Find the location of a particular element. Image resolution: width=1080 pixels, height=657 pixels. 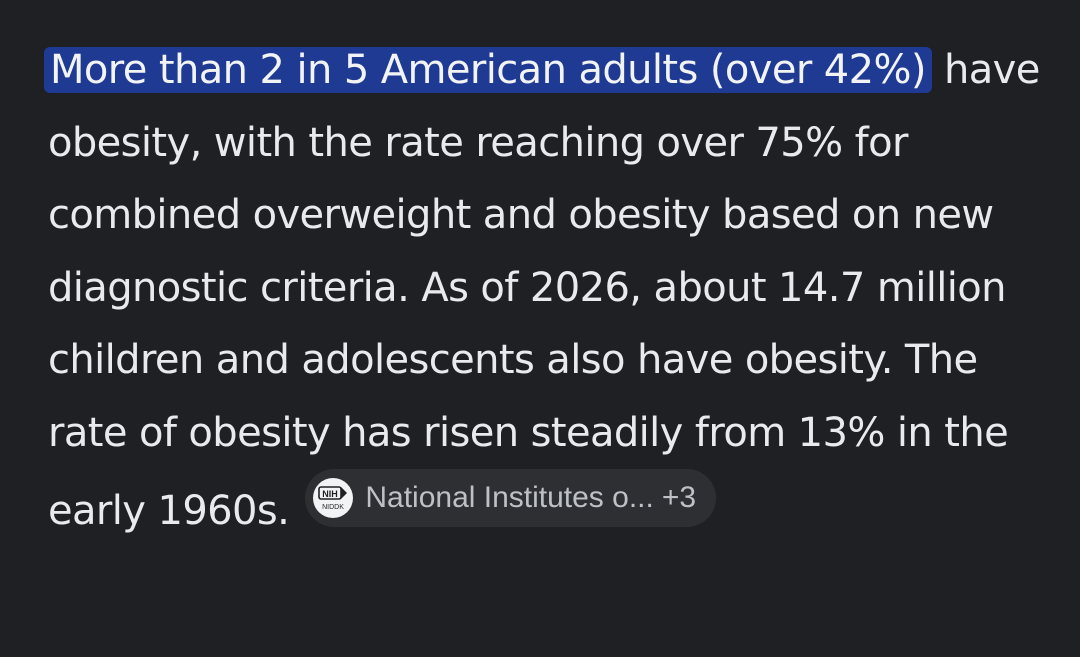

nih-niddk-logo-icon: NIH NIDDK is located at coordinates (333, 498).